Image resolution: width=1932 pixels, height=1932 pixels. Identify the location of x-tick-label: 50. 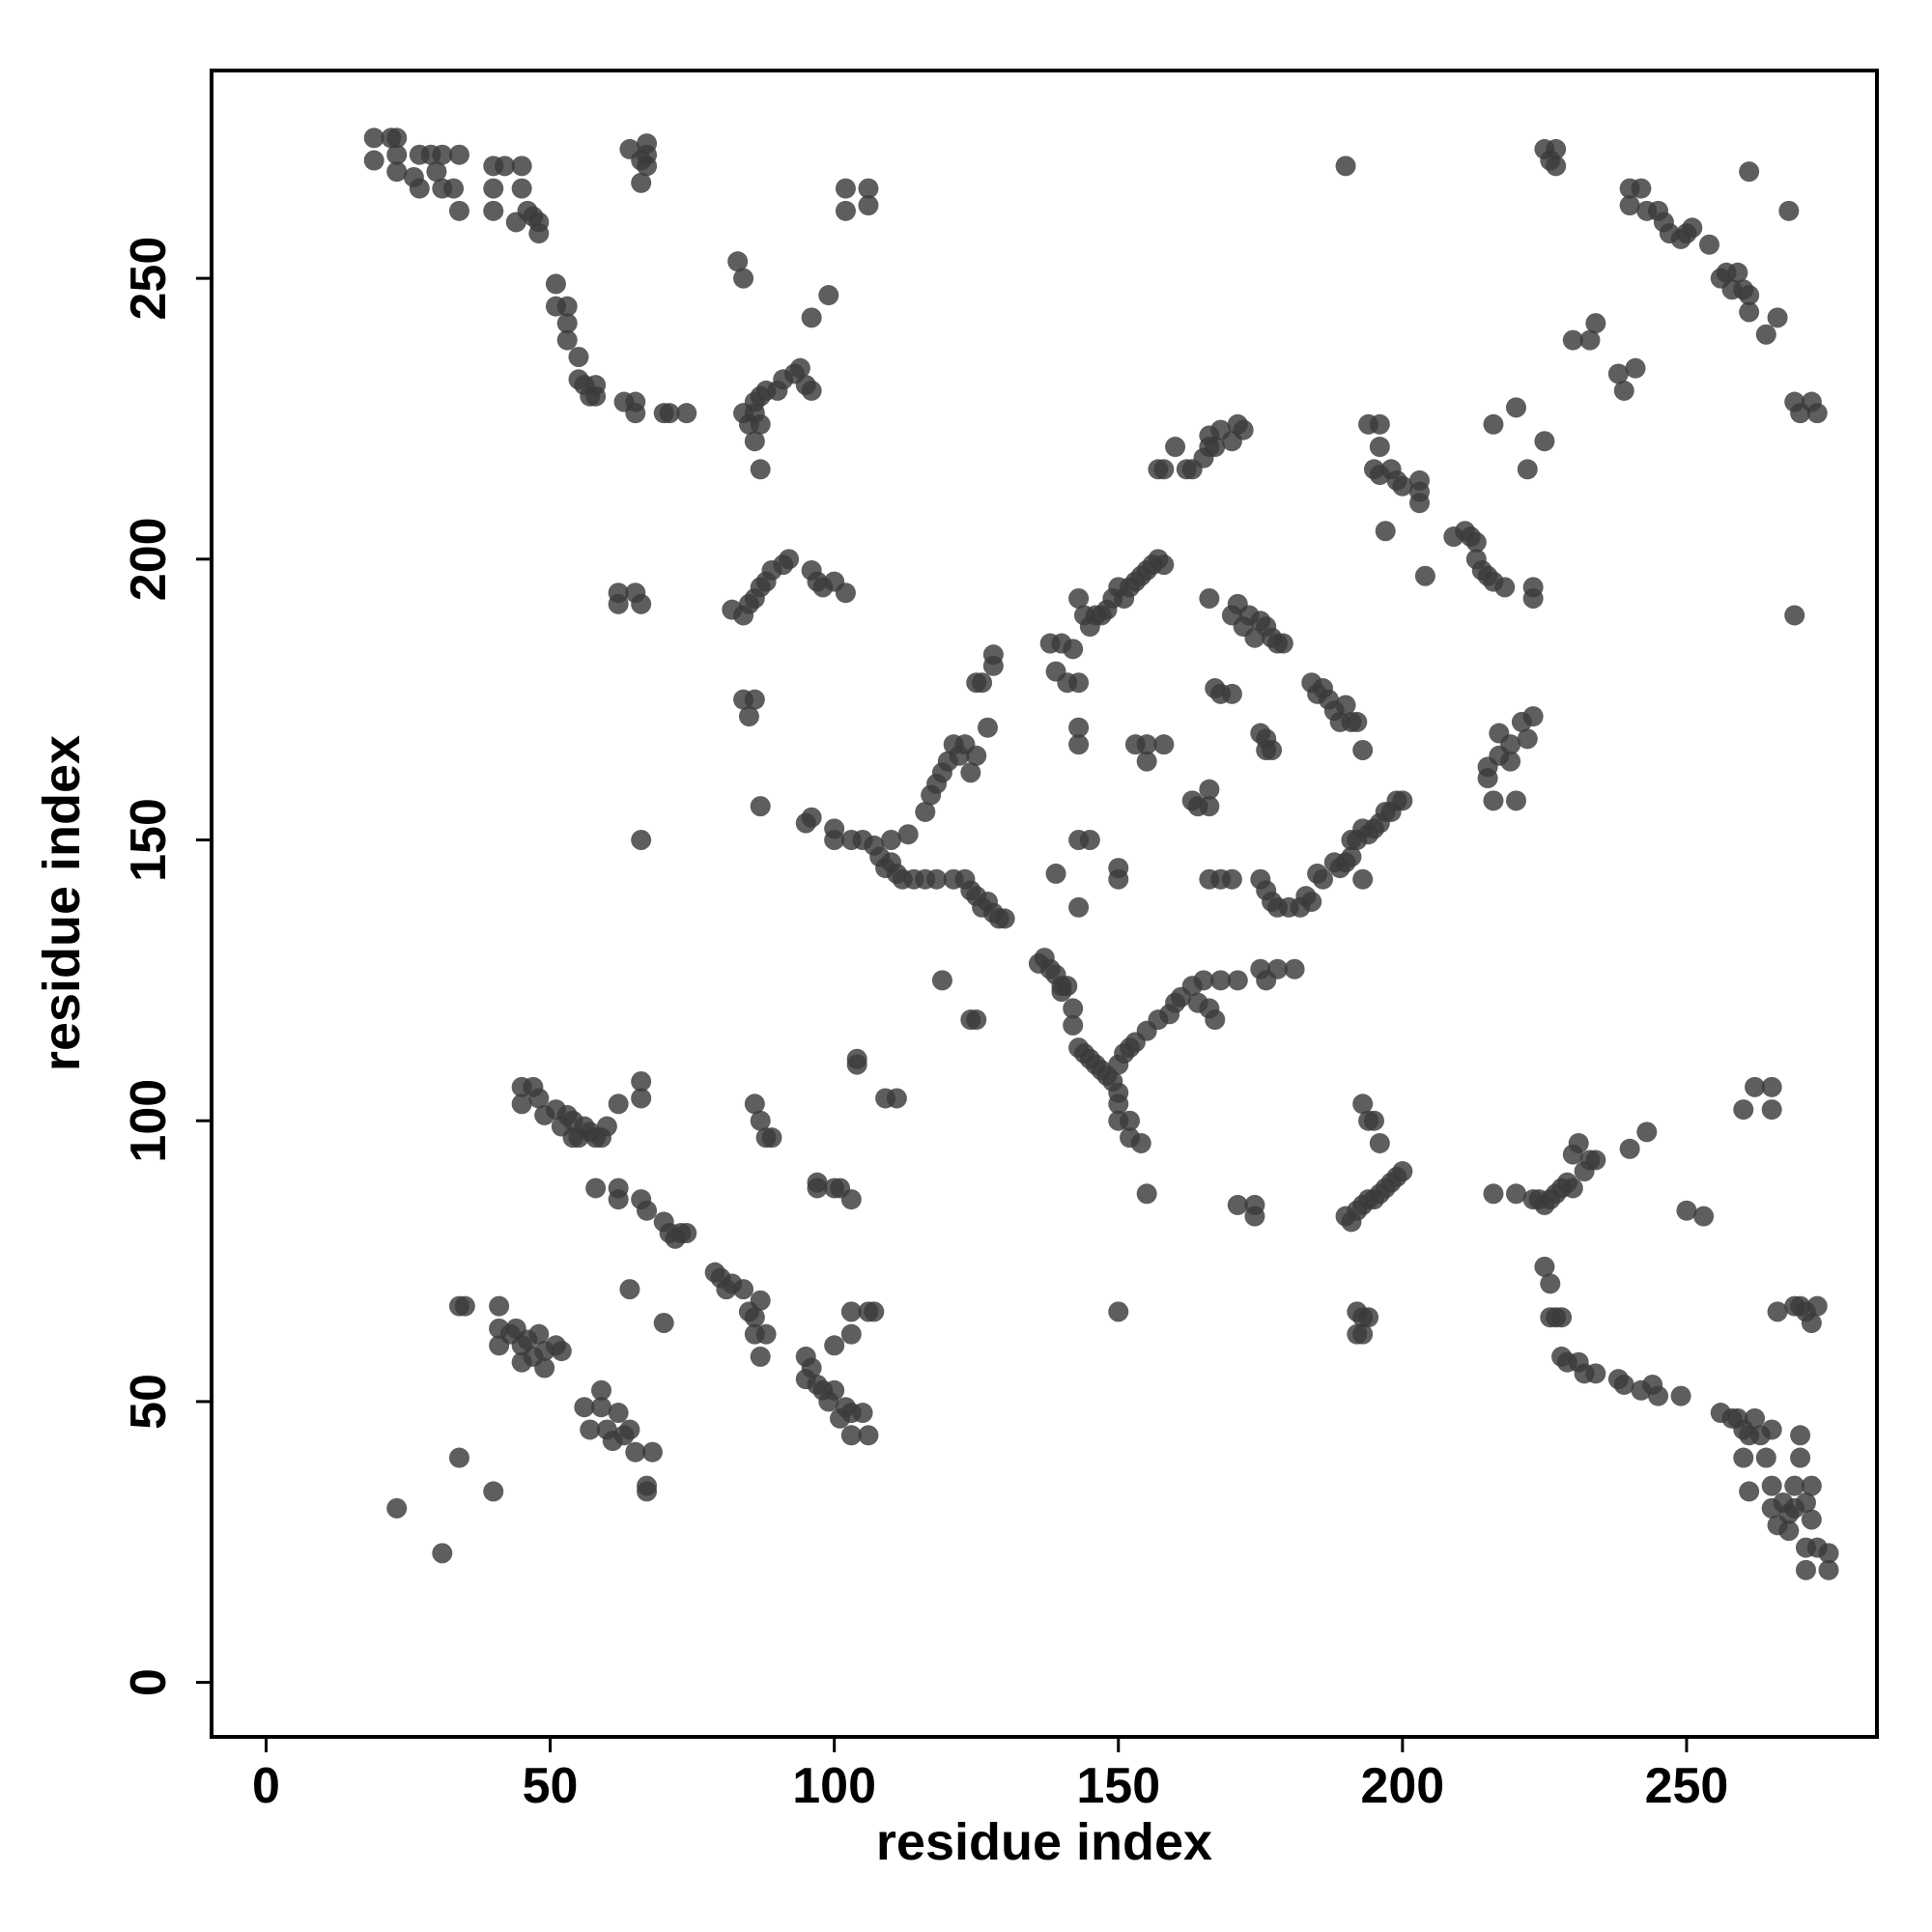
(551, 1786).